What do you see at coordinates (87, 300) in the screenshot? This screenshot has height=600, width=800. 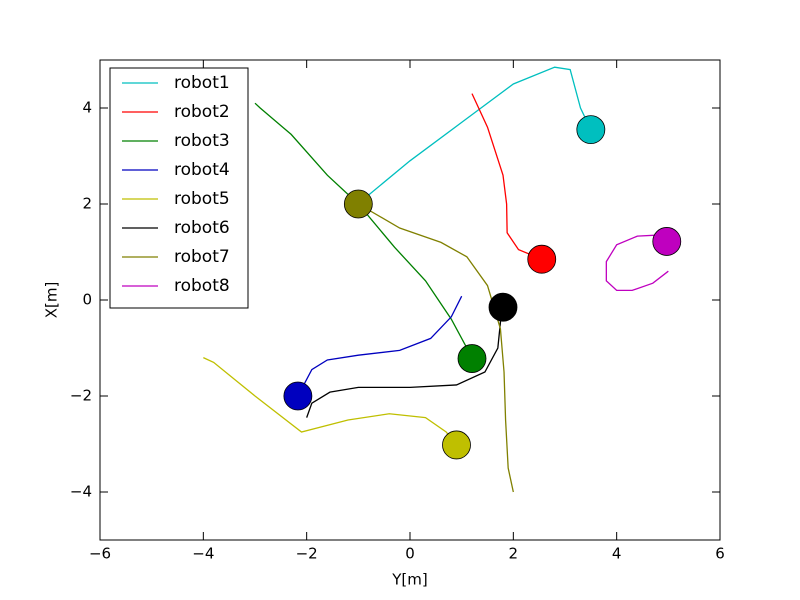 I see `y-tick-label: 0` at bounding box center [87, 300].